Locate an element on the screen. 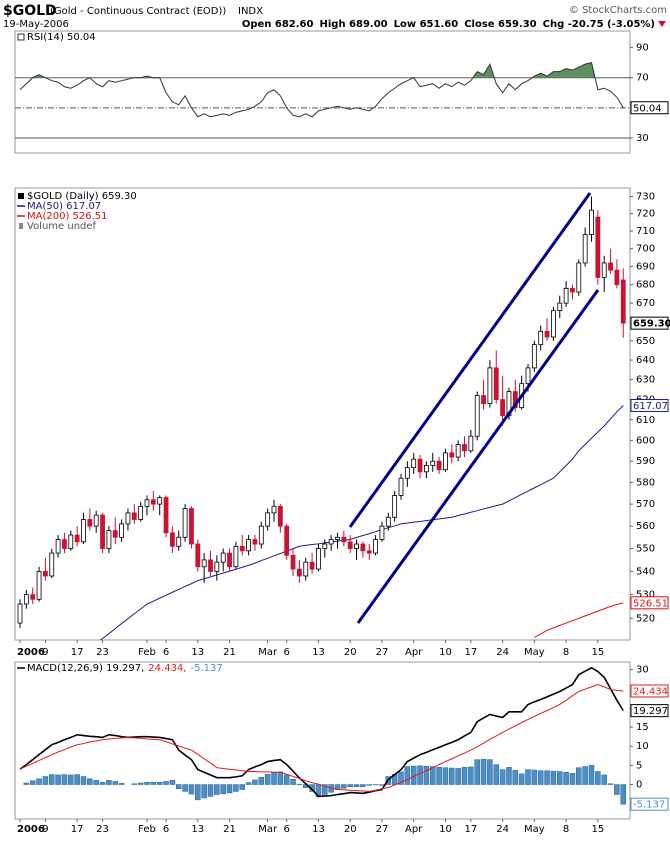  quote-item: Open 682.60 is located at coordinates (278, 24).